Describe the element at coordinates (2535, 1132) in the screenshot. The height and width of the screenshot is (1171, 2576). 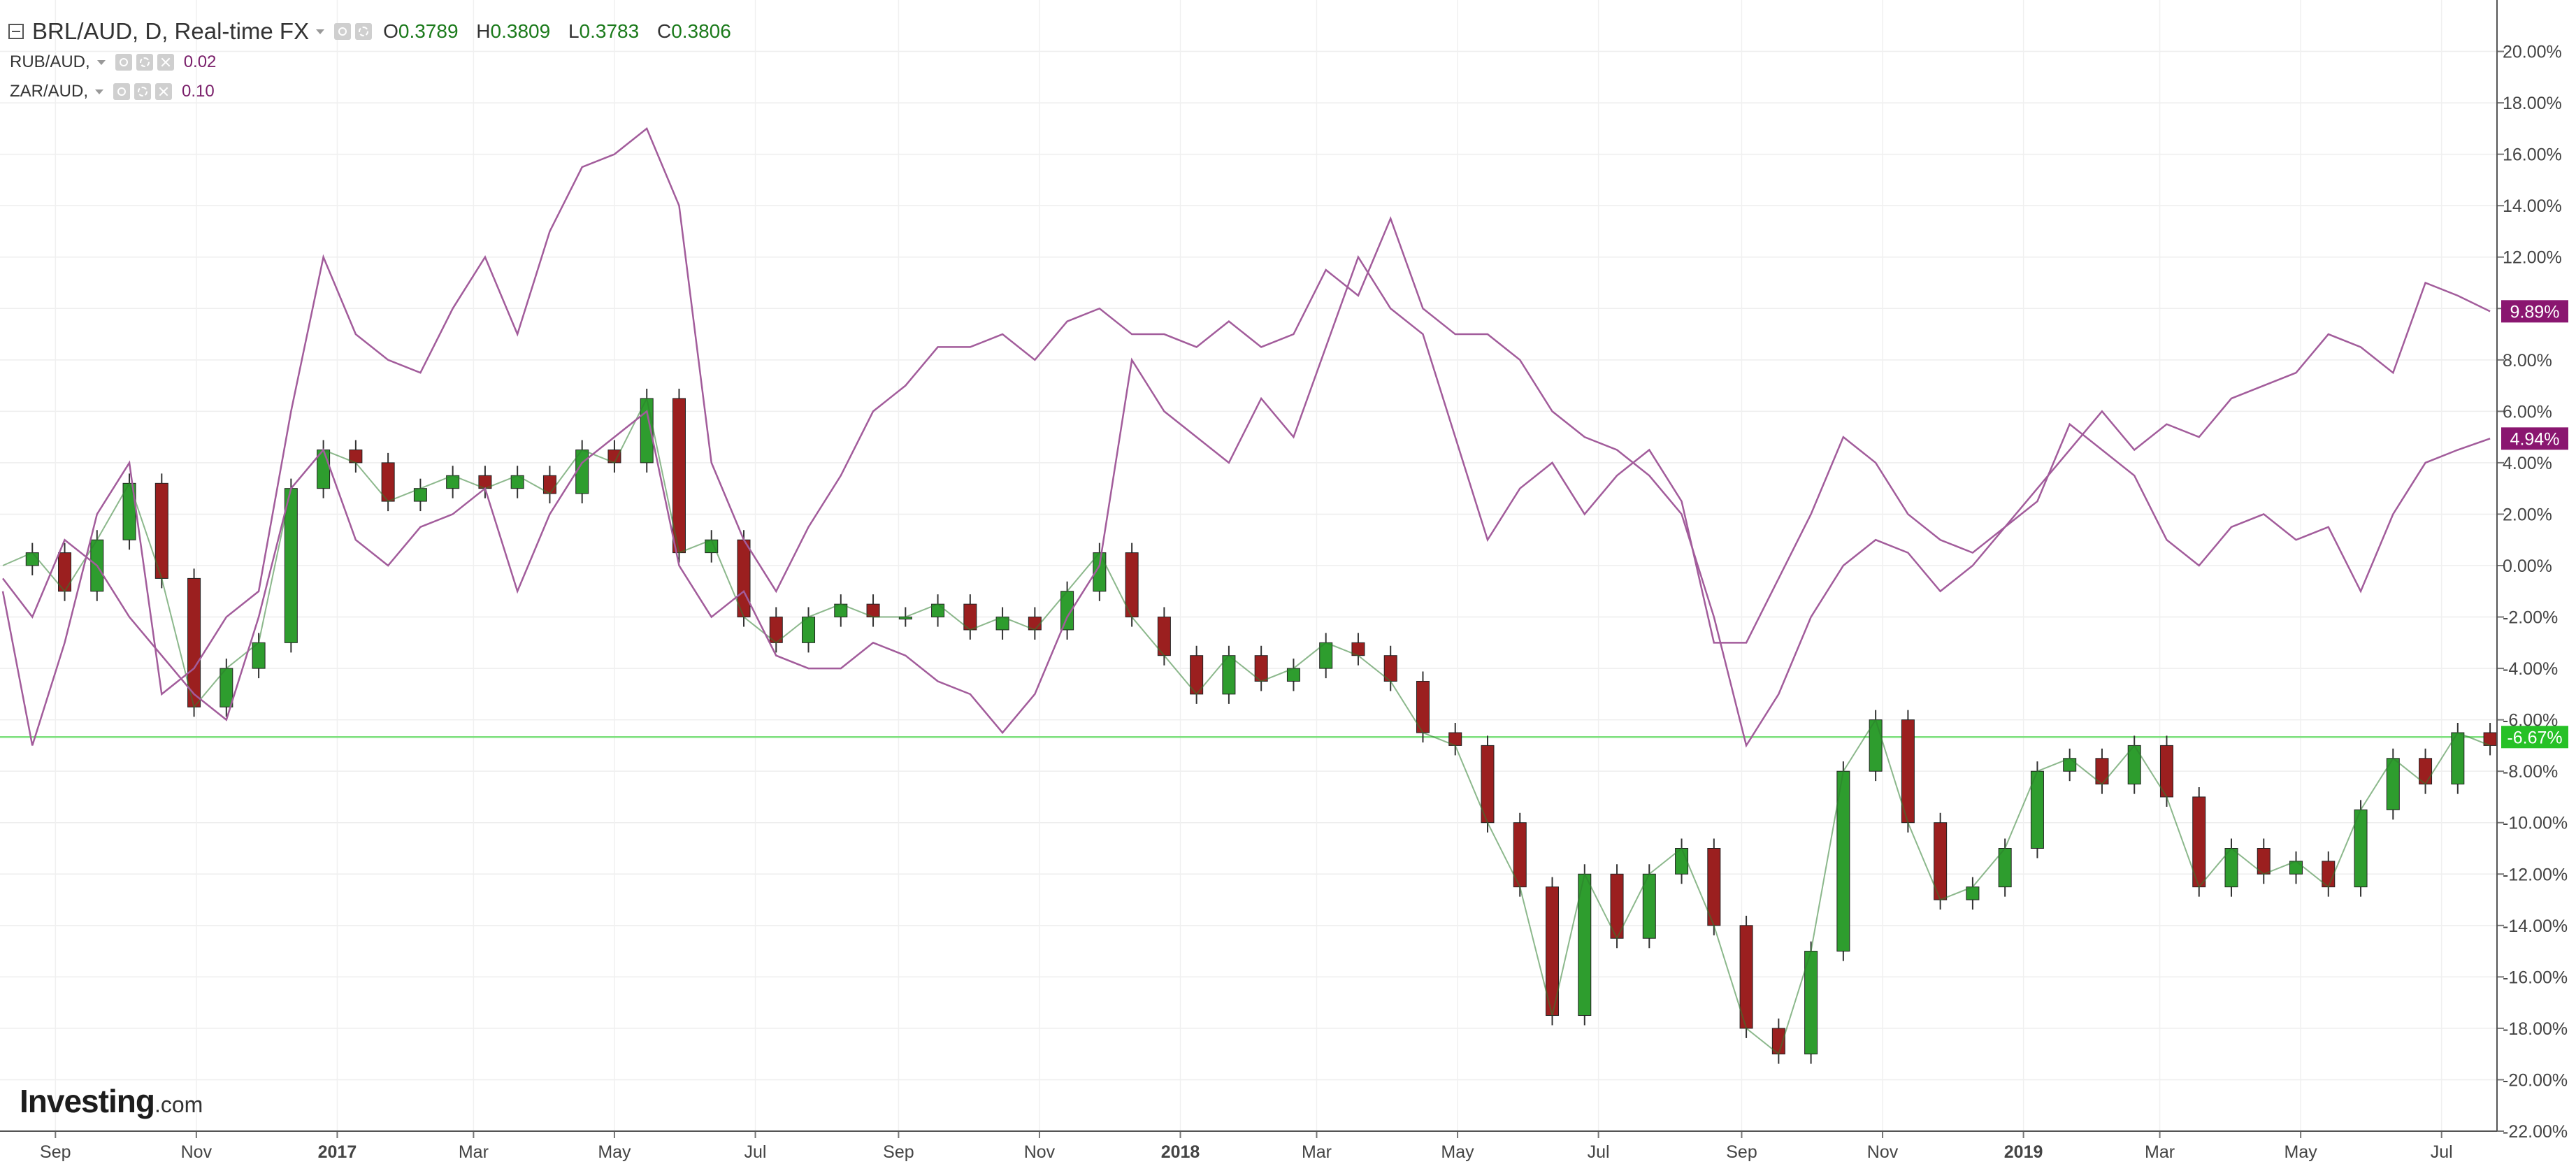
I see `y-tick-label: -22.00%` at that location.